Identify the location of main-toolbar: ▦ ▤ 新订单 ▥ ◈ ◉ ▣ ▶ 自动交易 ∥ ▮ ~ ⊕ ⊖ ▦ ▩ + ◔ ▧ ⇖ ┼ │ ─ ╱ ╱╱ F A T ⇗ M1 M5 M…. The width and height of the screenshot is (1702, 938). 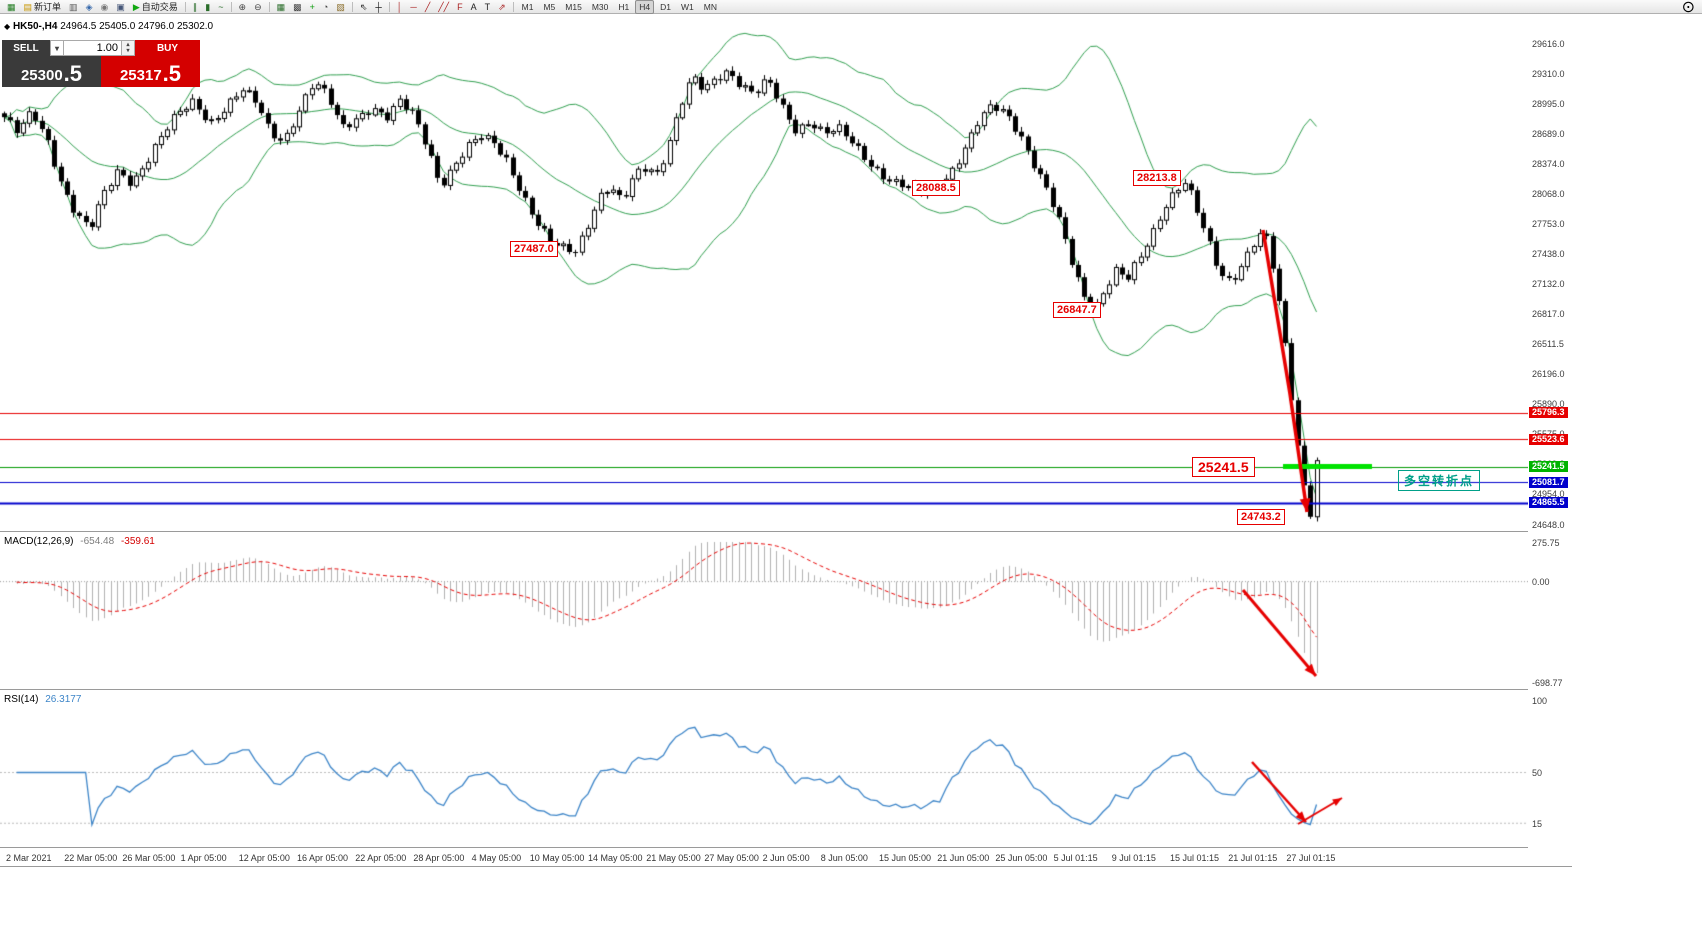
(851, 8).